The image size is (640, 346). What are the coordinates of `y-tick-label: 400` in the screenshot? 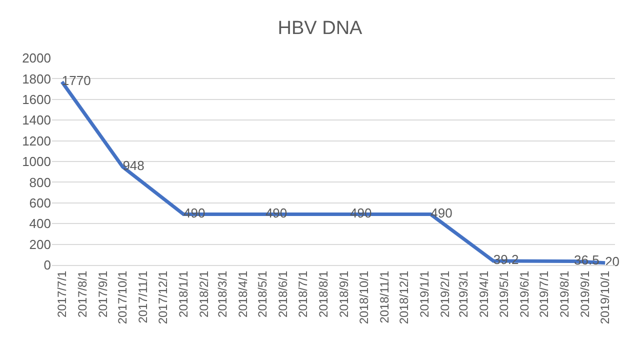 It's located at (40, 224).